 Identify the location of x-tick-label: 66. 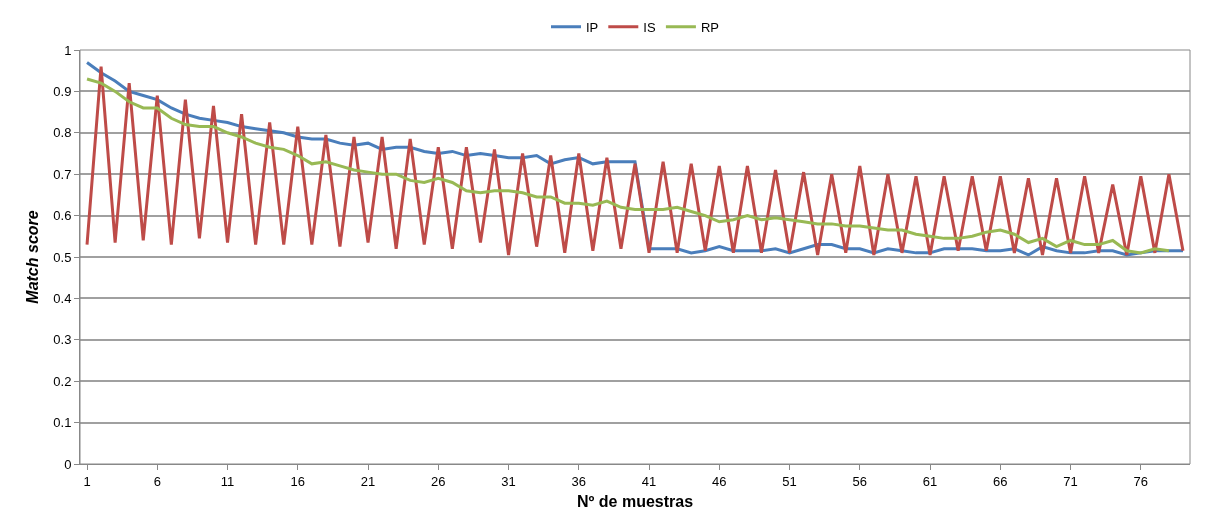
(1000, 481).